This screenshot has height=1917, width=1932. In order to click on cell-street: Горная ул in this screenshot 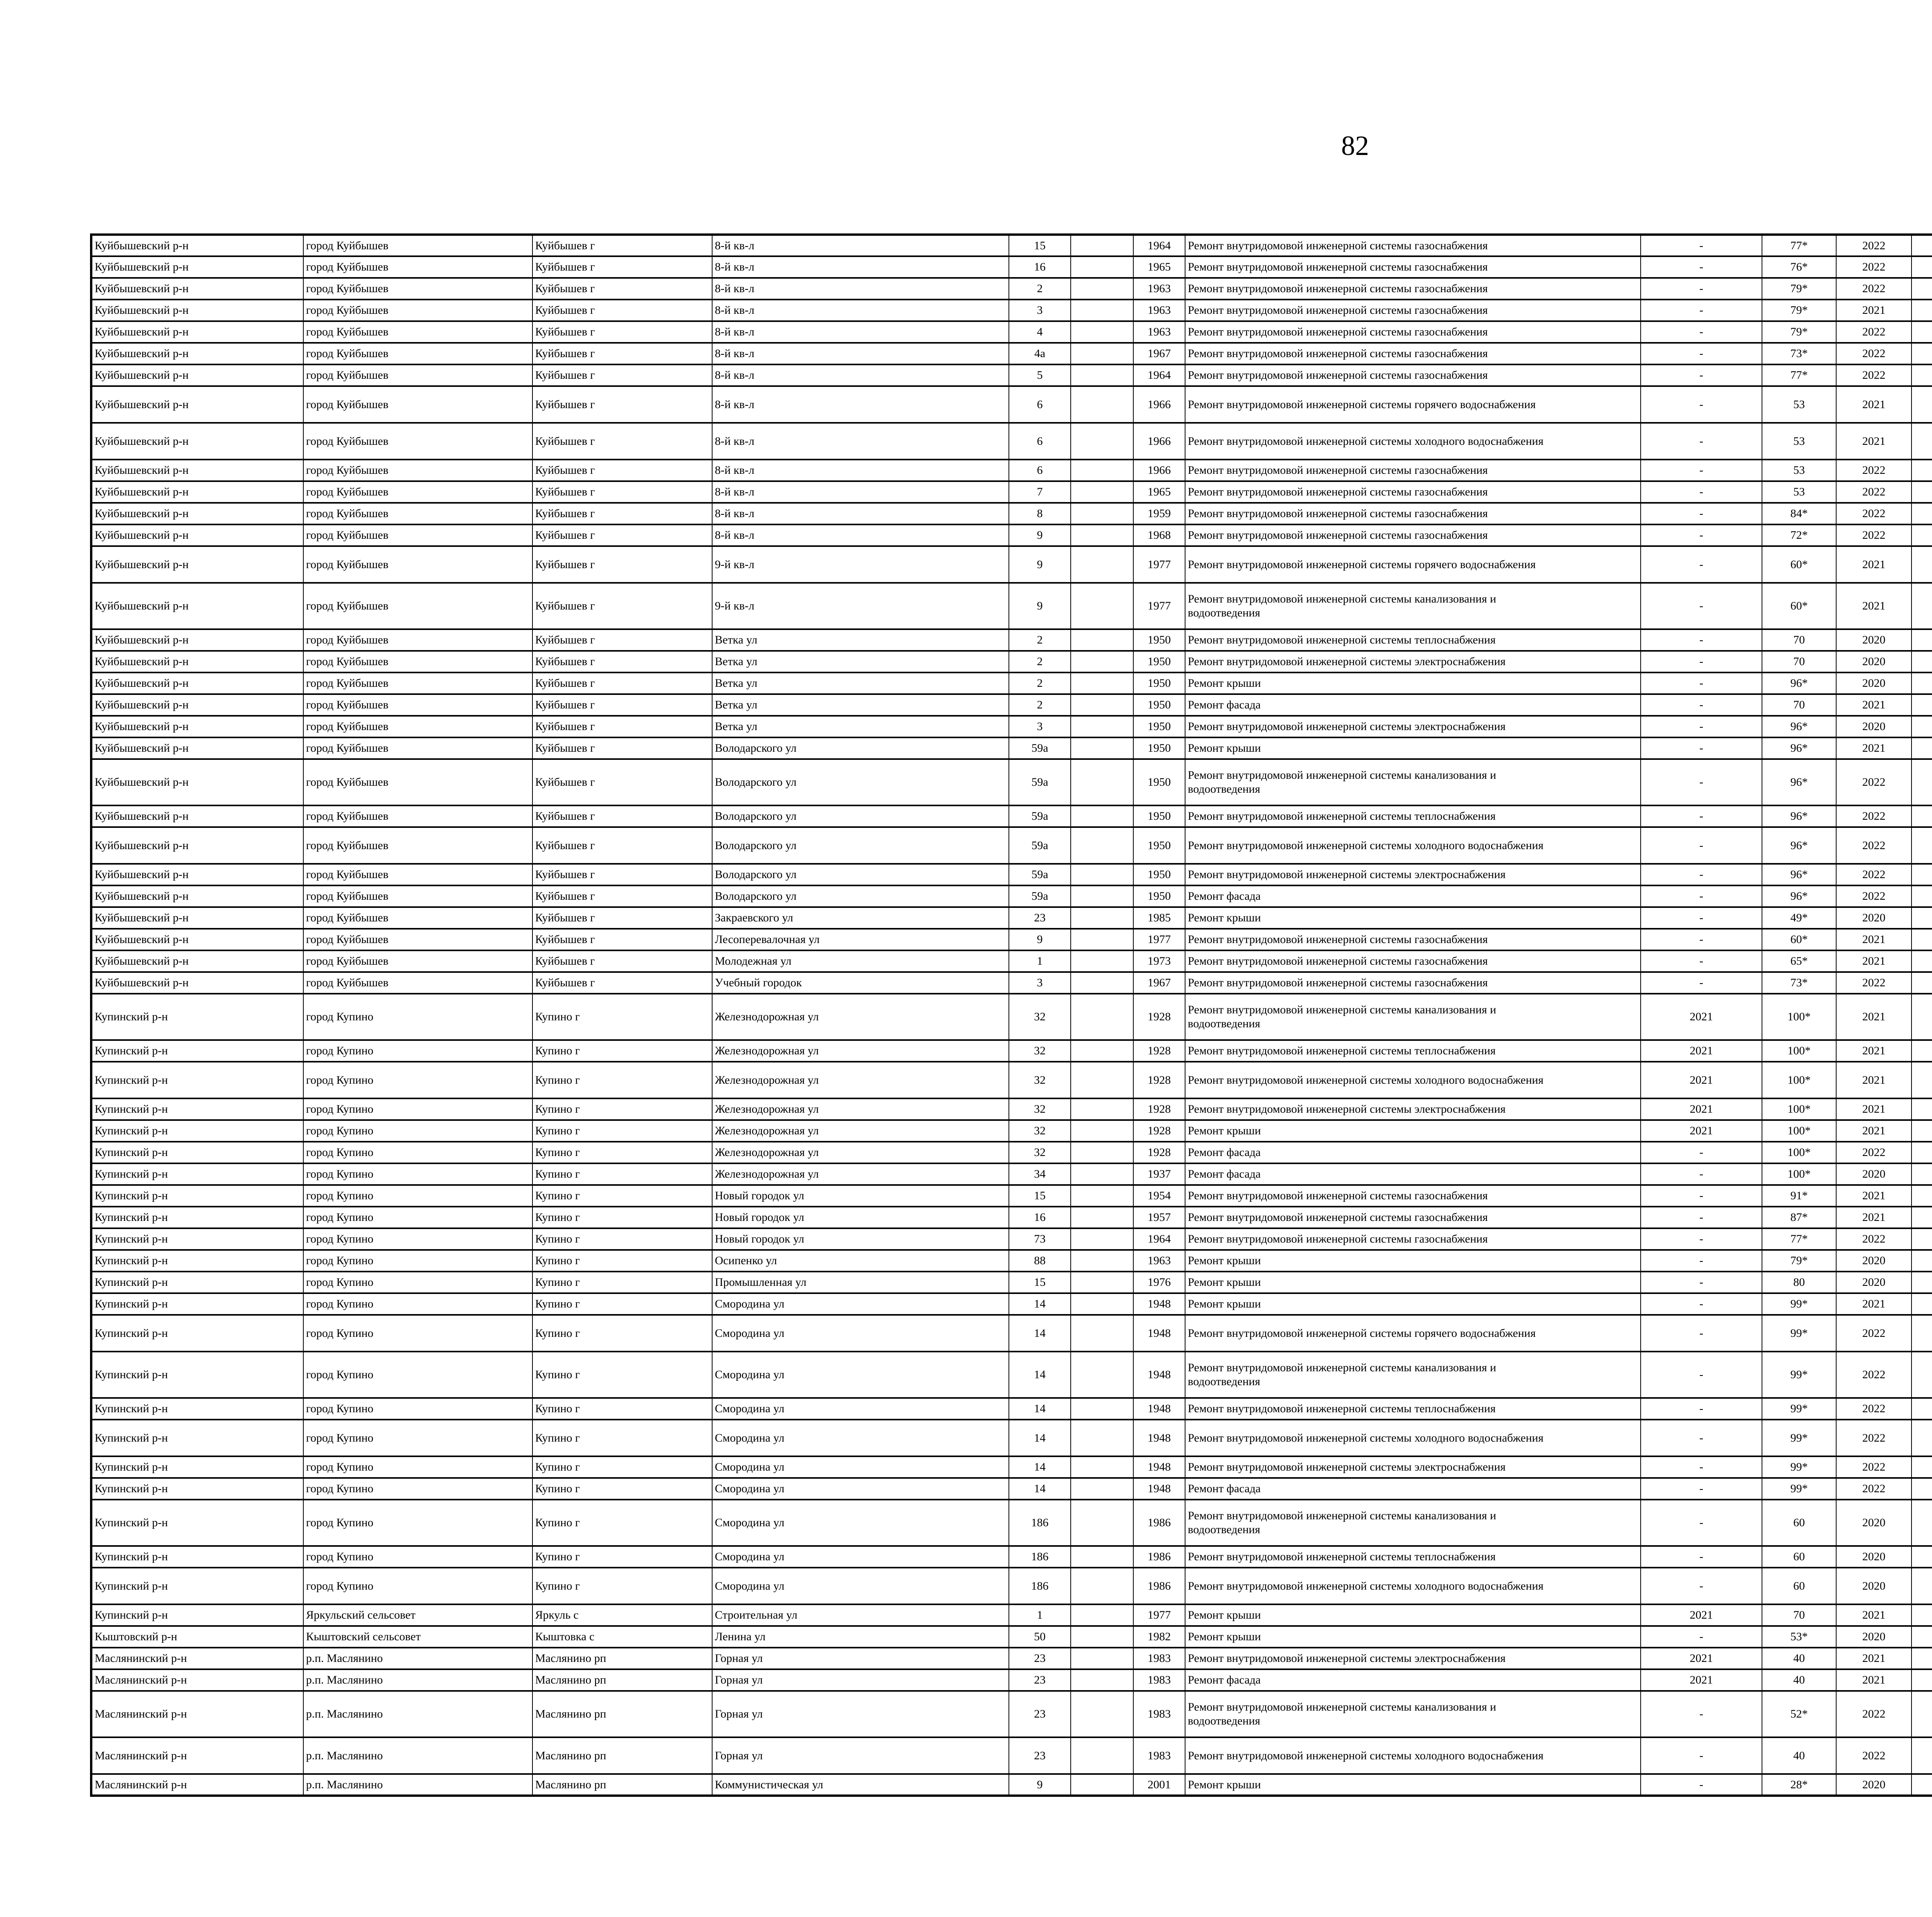, I will do `click(861, 1756)`.